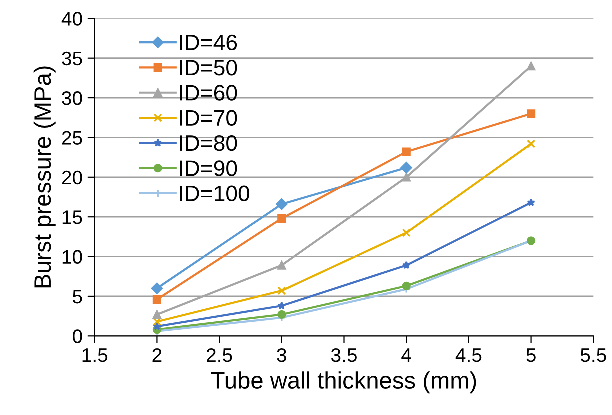  Describe the element at coordinates (531, 355) in the screenshot. I see `x-tick-label: 5` at that location.